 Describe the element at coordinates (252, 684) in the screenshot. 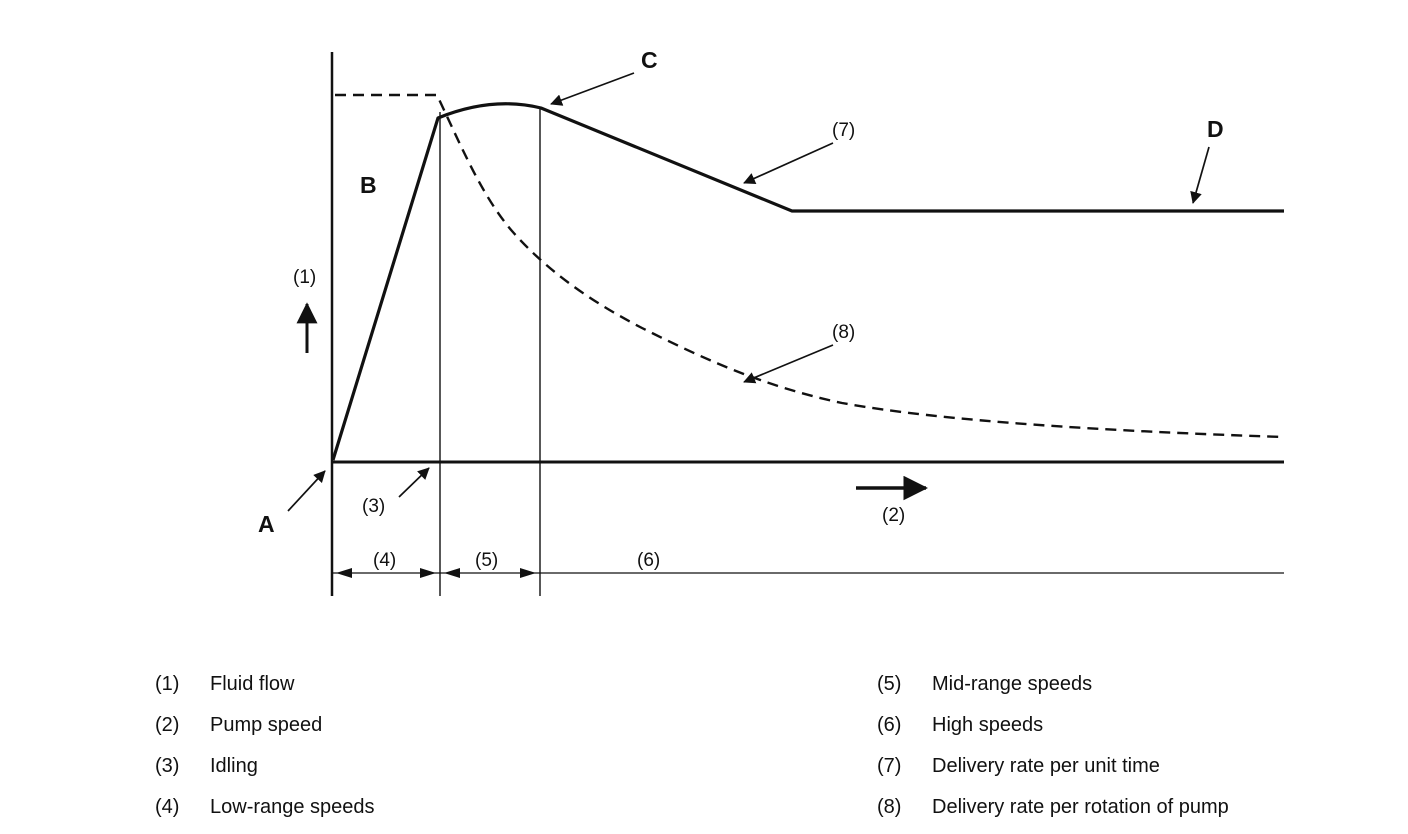

I see `legend-item-label: Fluid flow` at that location.